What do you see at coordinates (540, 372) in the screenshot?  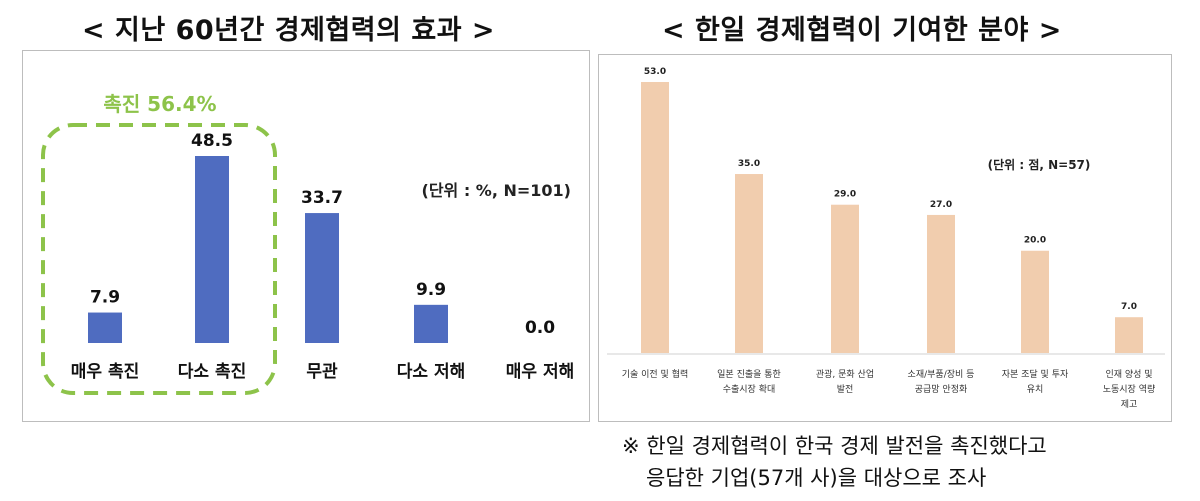 I see `category-label-5: 매우 저해` at bounding box center [540, 372].